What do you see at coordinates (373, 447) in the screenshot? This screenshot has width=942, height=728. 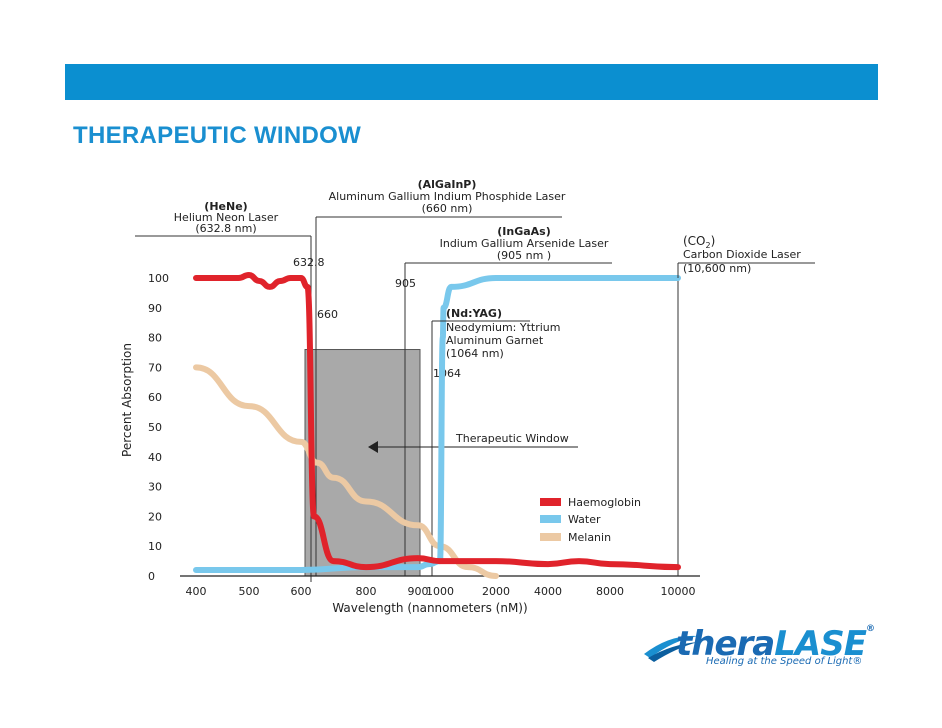 I see `window-arrow-icon` at bounding box center [373, 447].